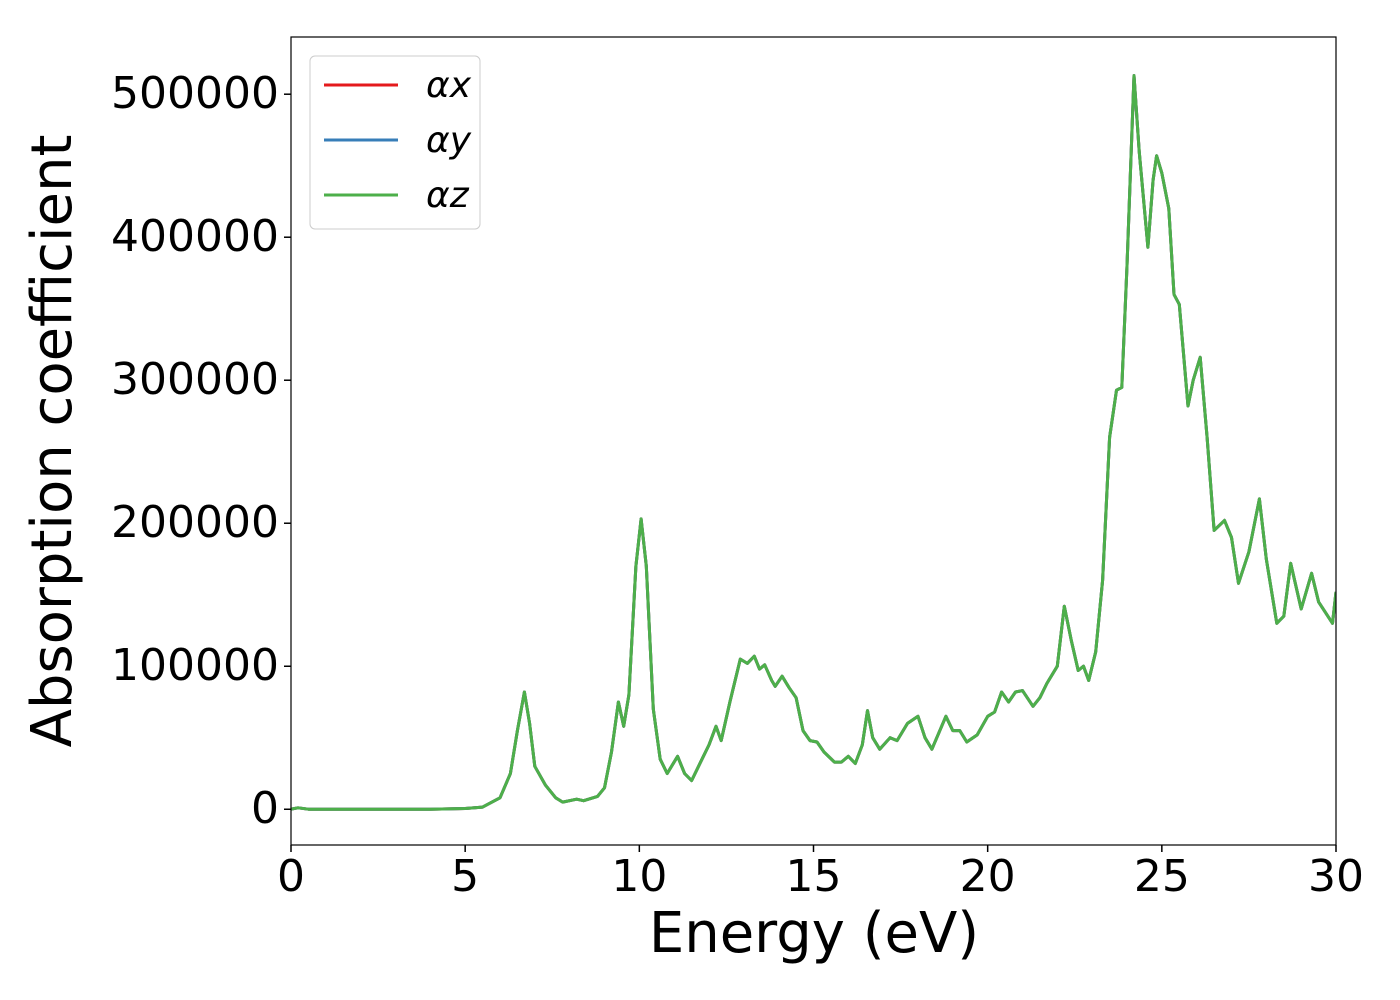 This screenshot has width=1400, height=1000. I want to click on legend-label: αy, so click(449, 140).